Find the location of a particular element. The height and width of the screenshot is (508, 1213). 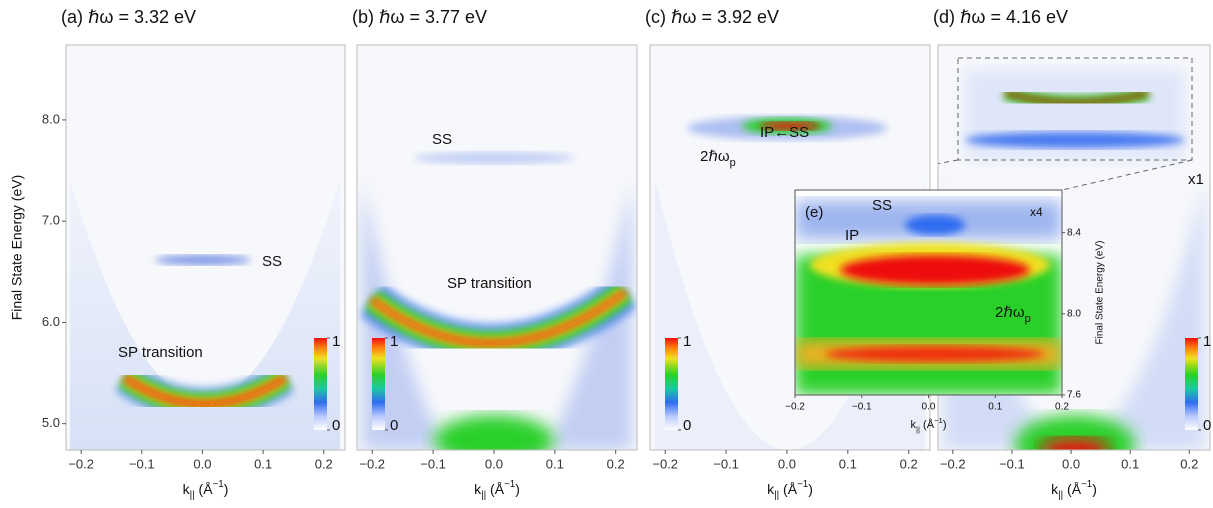

annotation: 2ℏωp is located at coordinates (718, 158).